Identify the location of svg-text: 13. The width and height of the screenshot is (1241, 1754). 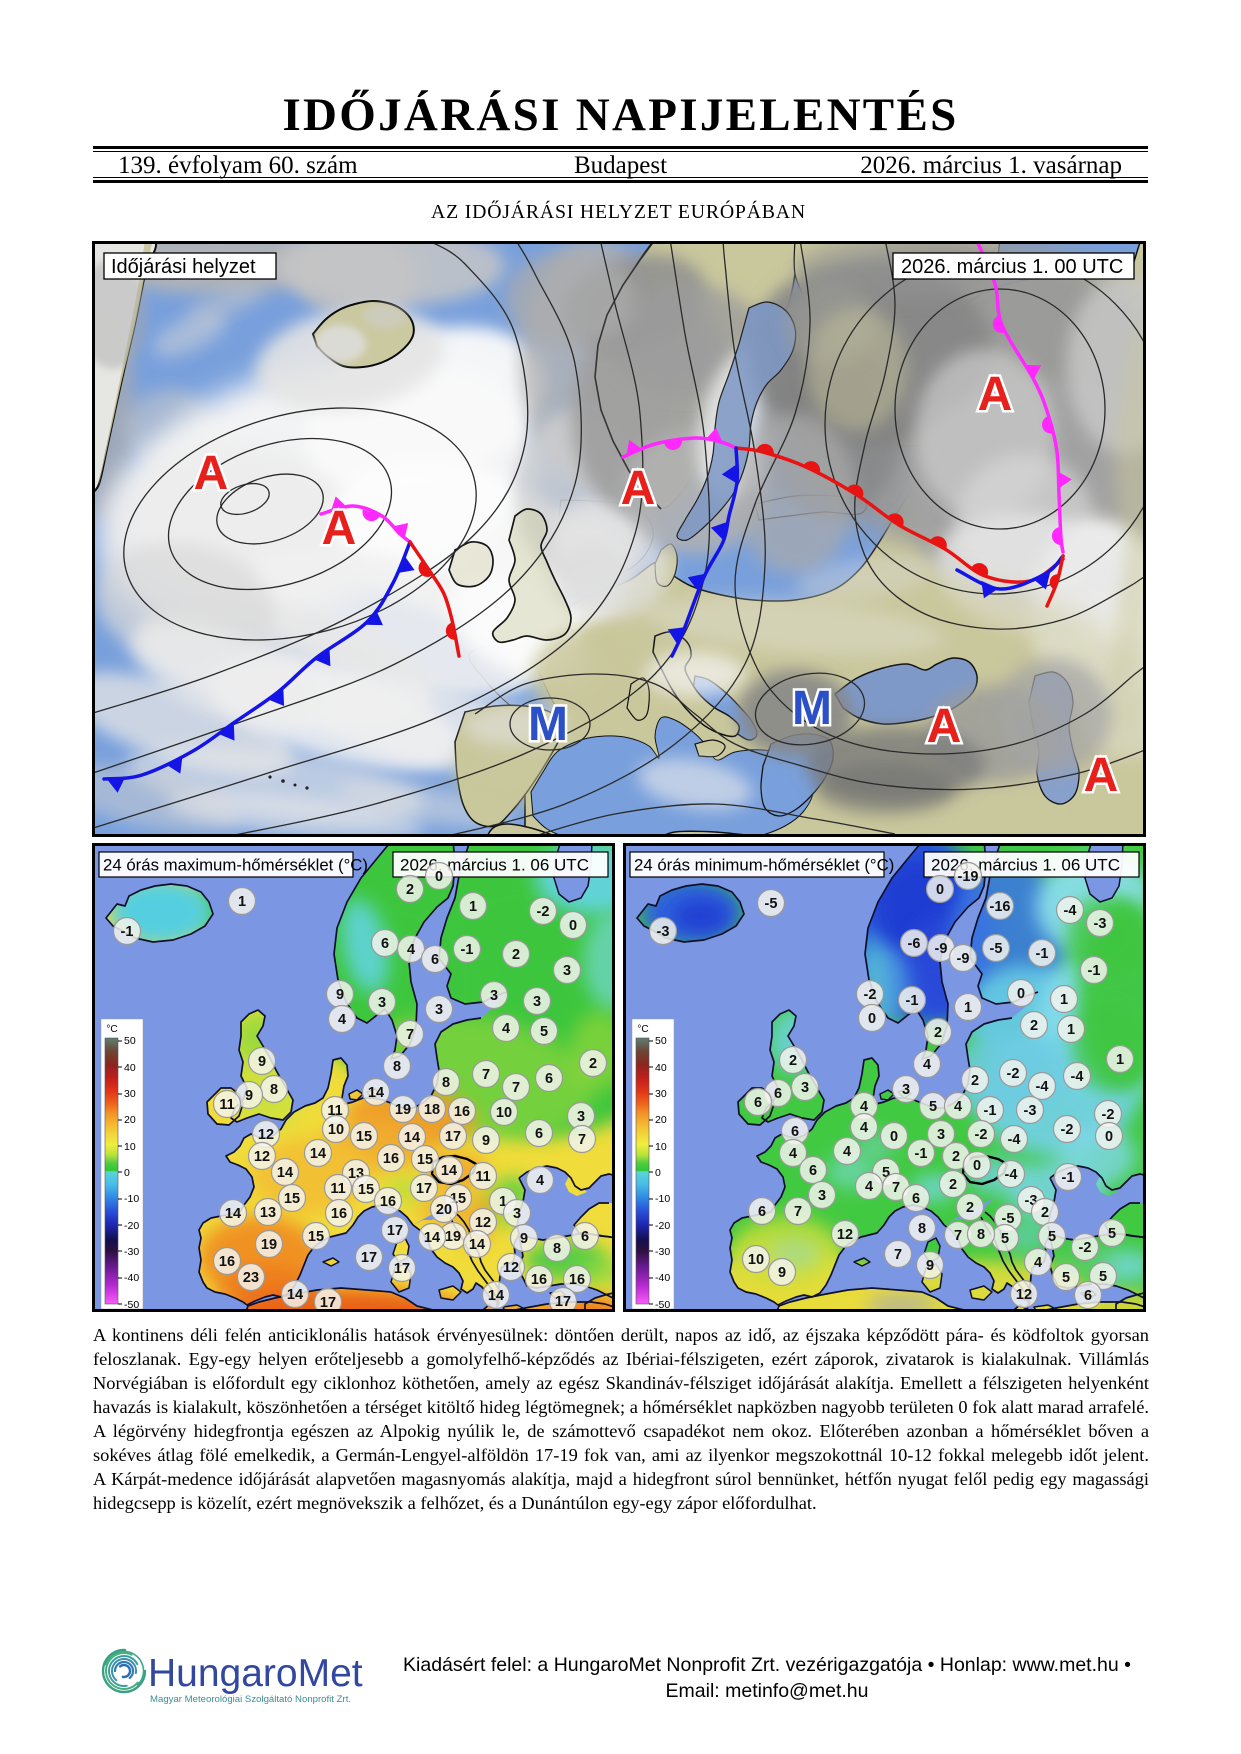
(268, 1213).